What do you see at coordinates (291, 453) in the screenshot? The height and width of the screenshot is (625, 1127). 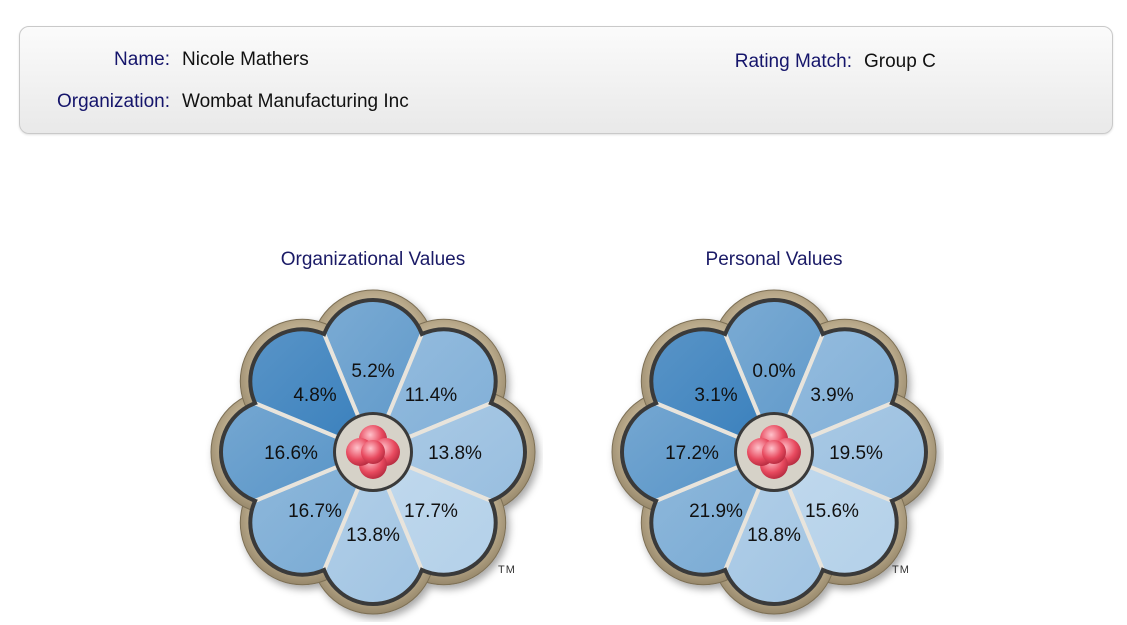 I see `petal-label-left: 16.6%` at bounding box center [291, 453].